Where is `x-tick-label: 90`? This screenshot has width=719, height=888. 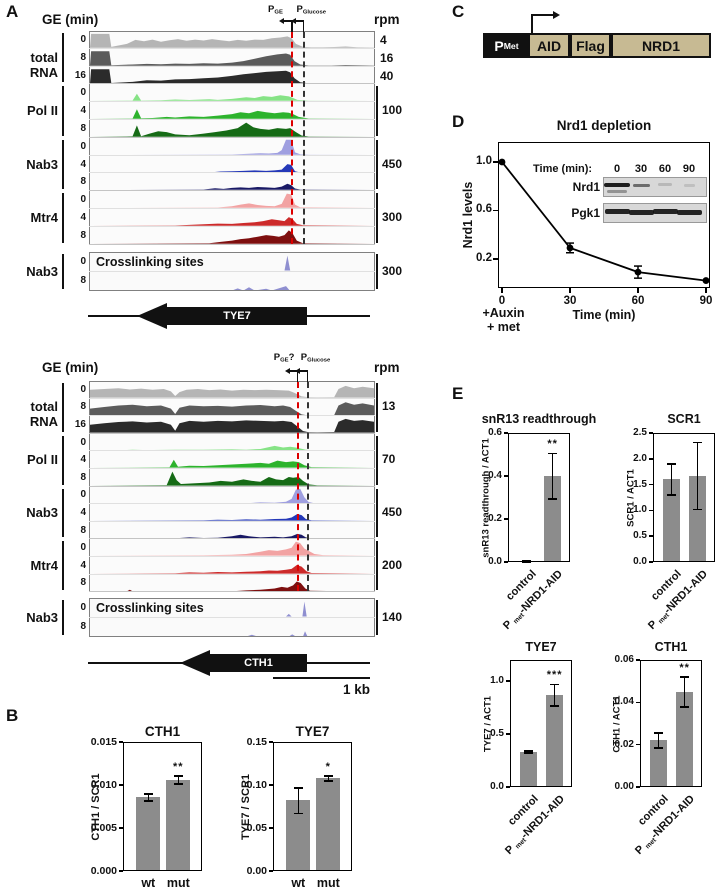 x-tick-label: 90 is located at coordinates (706, 301).